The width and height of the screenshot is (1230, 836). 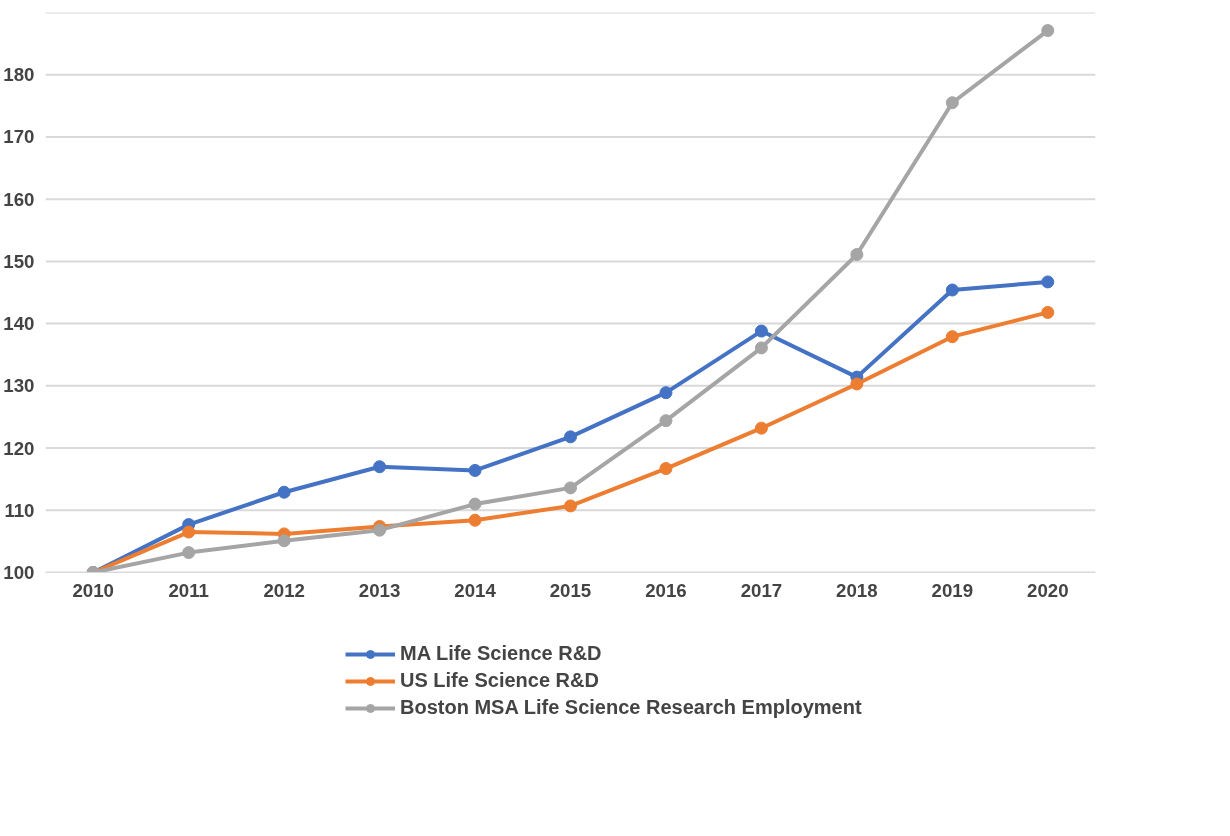 I want to click on y-tick-label: 110, so click(x=19, y=510).